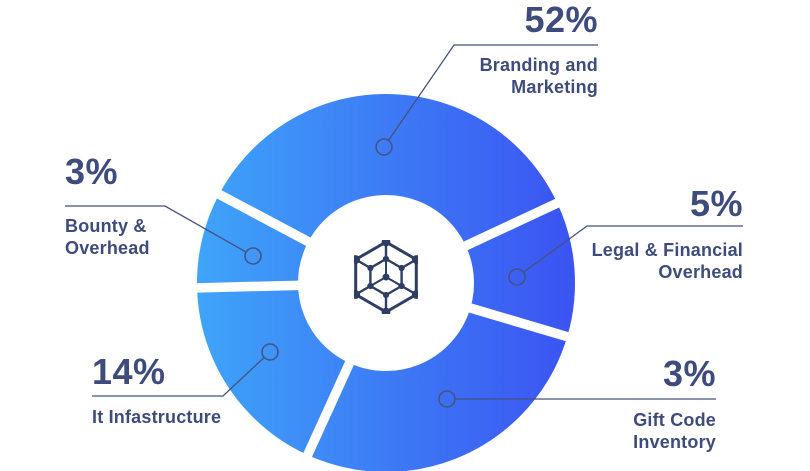  I want to click on percent-label: 5%, so click(716, 203).